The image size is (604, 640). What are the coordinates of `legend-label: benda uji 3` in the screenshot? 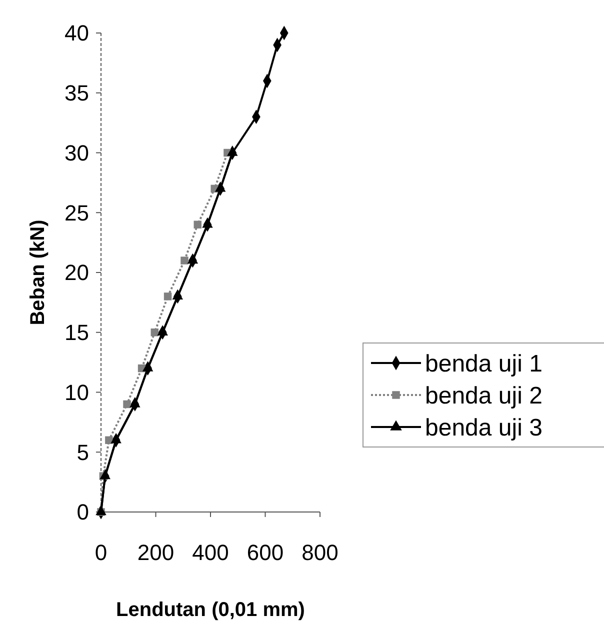 It's located at (483, 428).